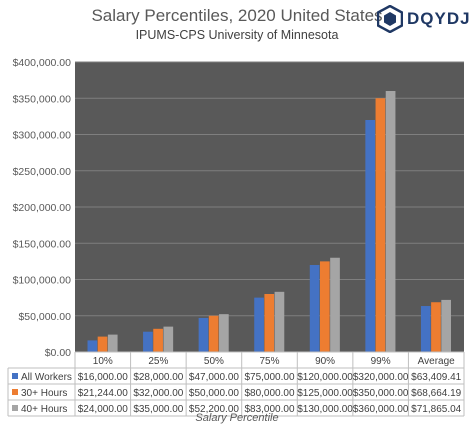 The height and width of the screenshot is (435, 474). Describe the element at coordinates (381, 377) in the screenshot. I see `data-label: $320,000.00` at that location.